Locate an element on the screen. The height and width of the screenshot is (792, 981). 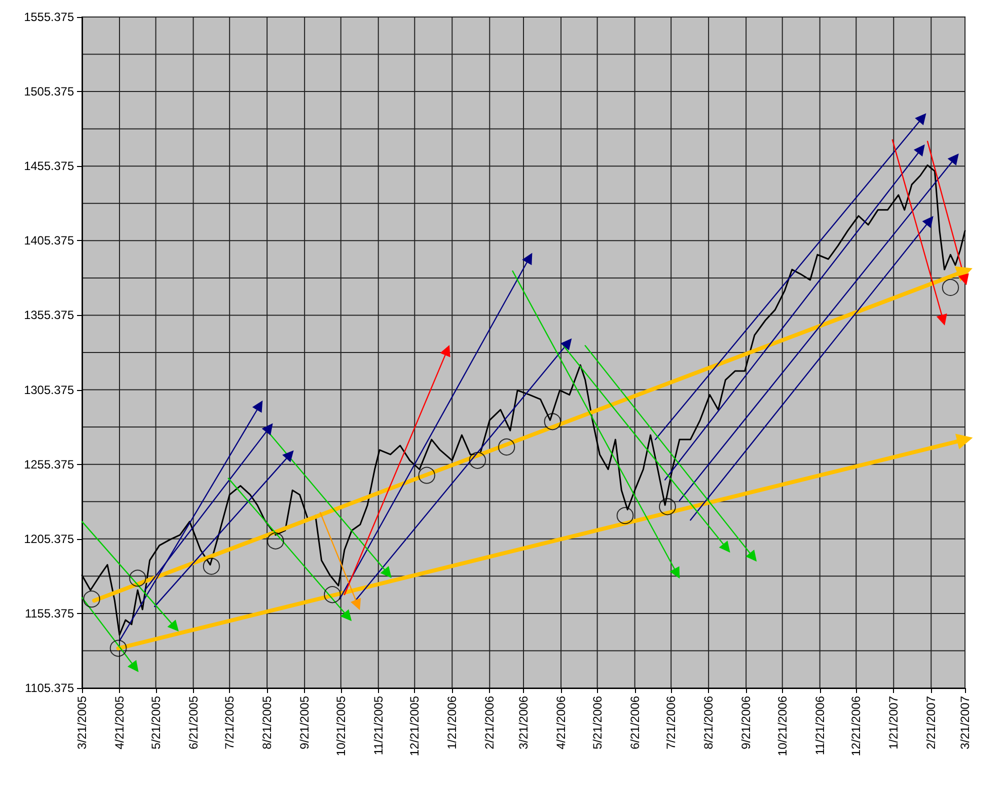
x-tick-label: 6/21/2005 is located at coordinates (193, 723).